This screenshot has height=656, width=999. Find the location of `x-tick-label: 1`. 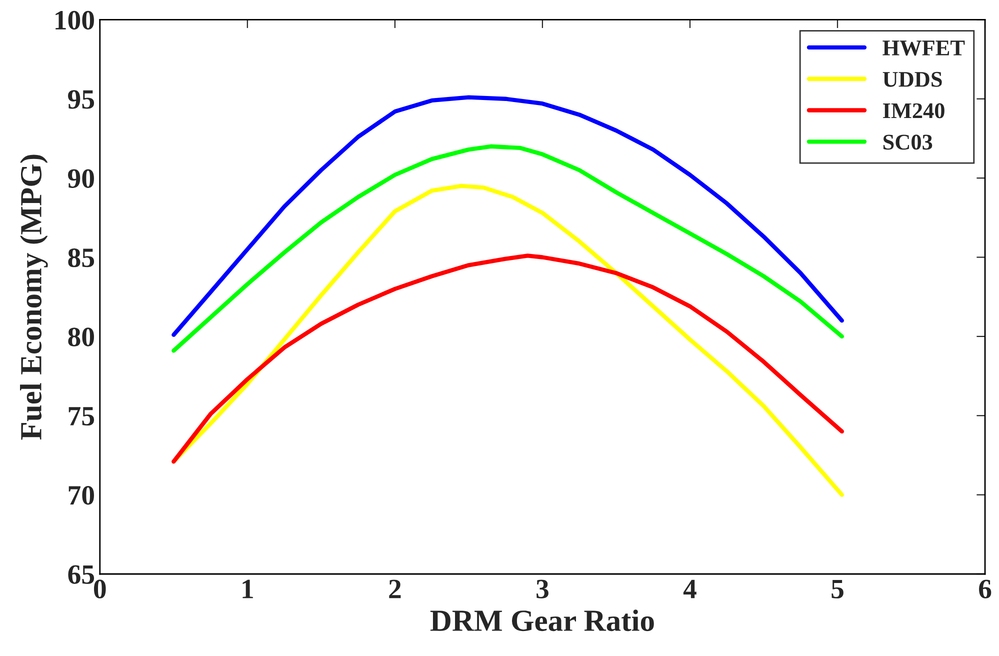

x-tick-label: 1 is located at coordinates (247, 589).